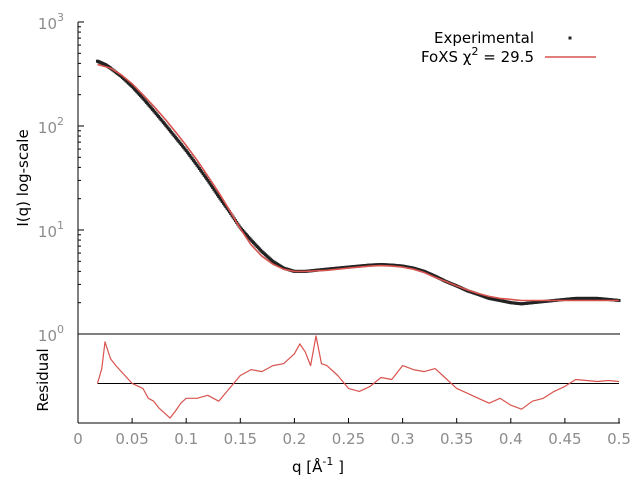  What do you see at coordinates (131, 439) in the screenshot?
I see `x-tick-label: 0.05` at bounding box center [131, 439].